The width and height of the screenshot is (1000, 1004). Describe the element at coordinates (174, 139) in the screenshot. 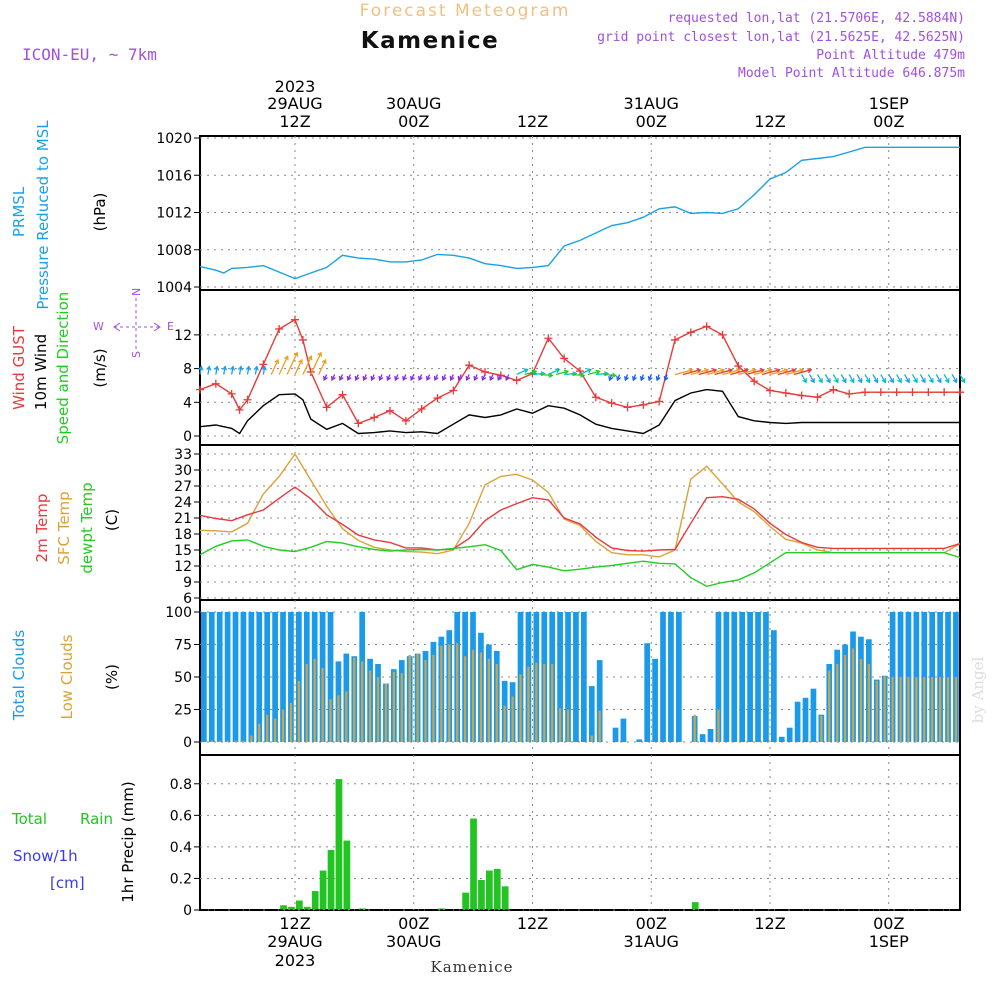

I see `pressure-ytick-label: 1020` at that location.